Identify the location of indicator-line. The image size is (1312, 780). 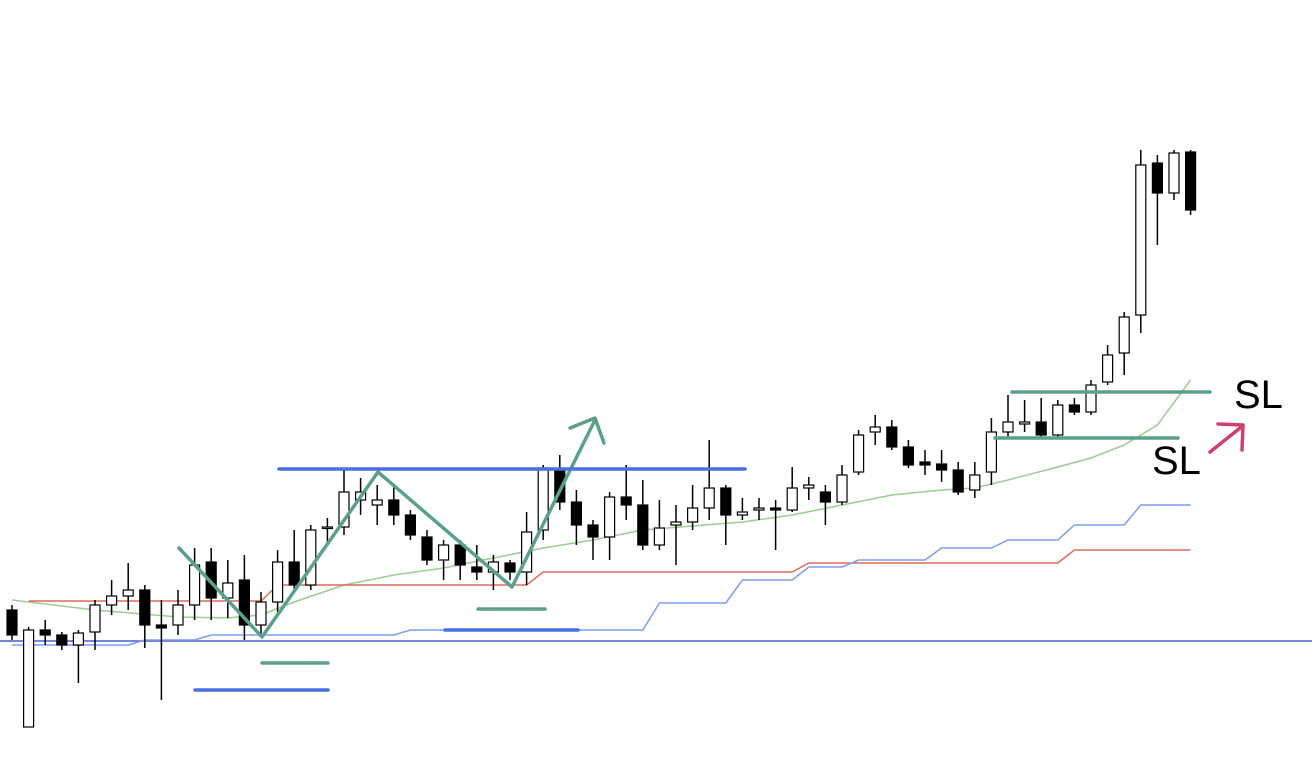
(609, 575).